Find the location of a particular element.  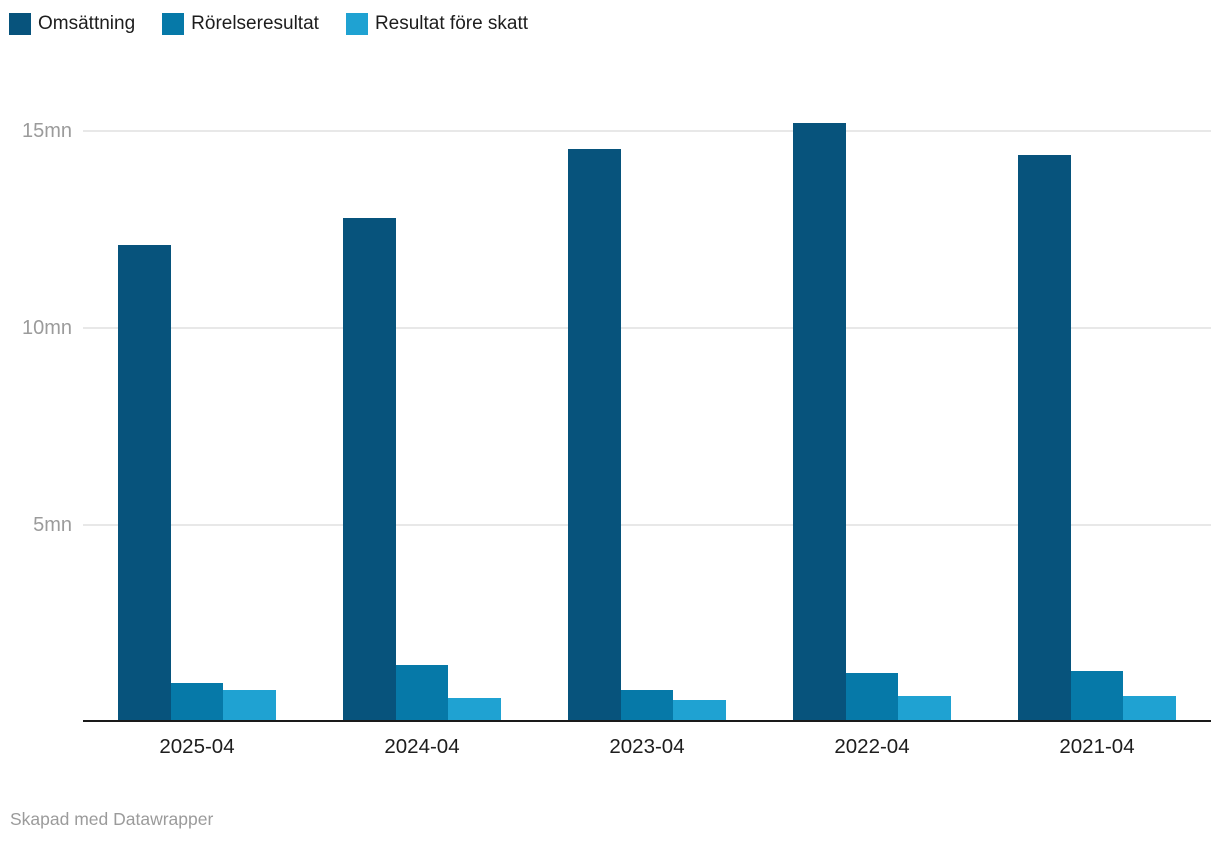

x-axis-tick-label: 2023-04 is located at coordinates (647, 746).